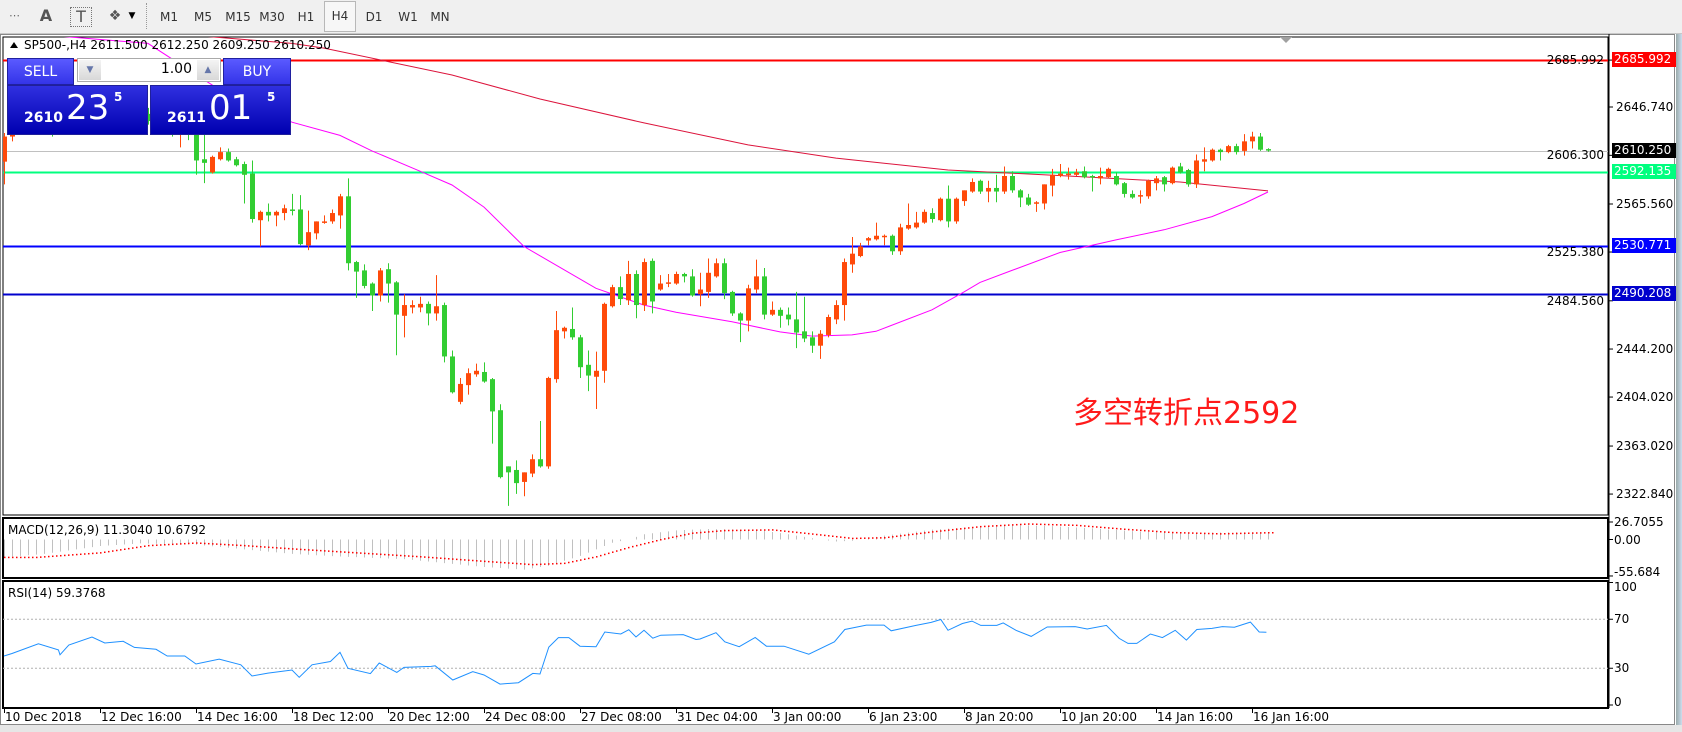  What do you see at coordinates (306, 17) in the screenshot?
I see `timeframe-h1: H1` at bounding box center [306, 17].